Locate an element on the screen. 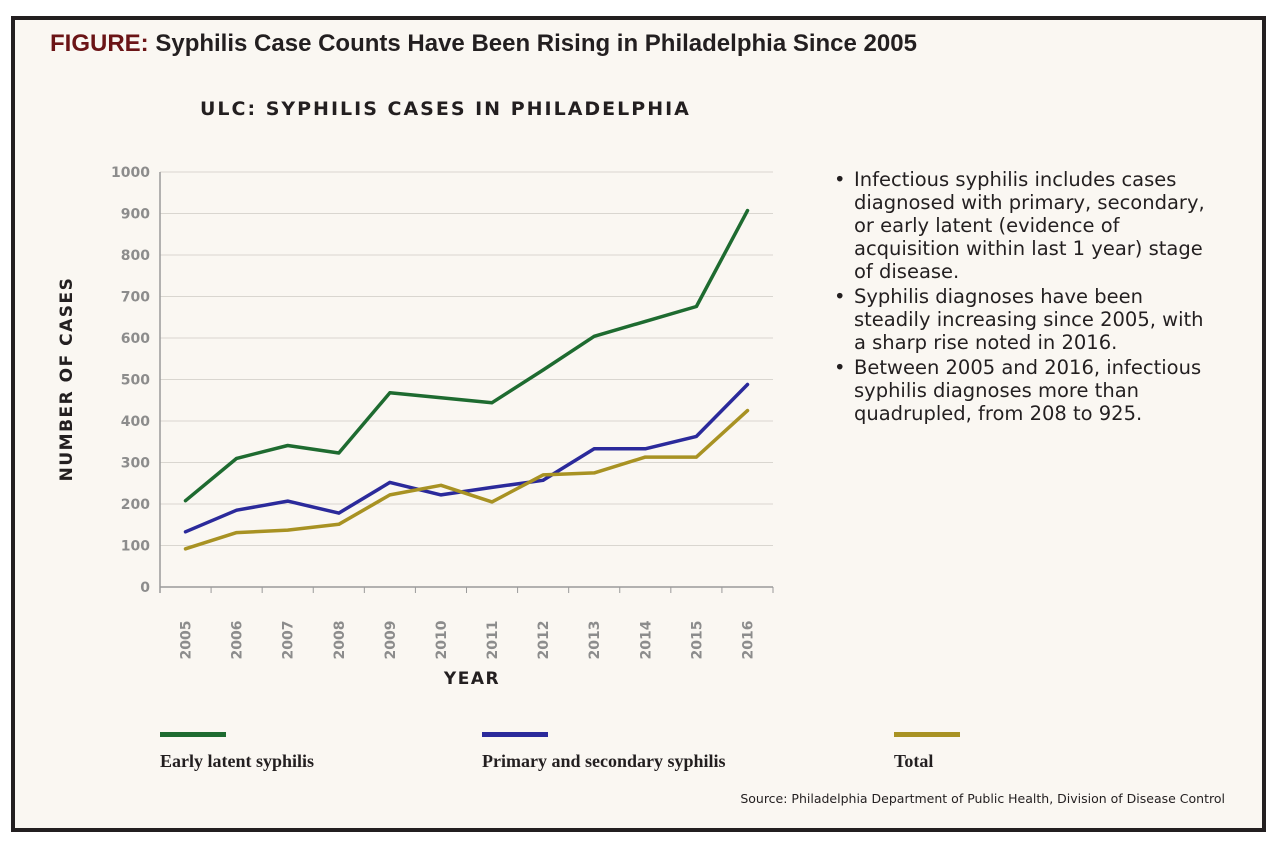  x-tick-label: 2013 is located at coordinates (595, 640).